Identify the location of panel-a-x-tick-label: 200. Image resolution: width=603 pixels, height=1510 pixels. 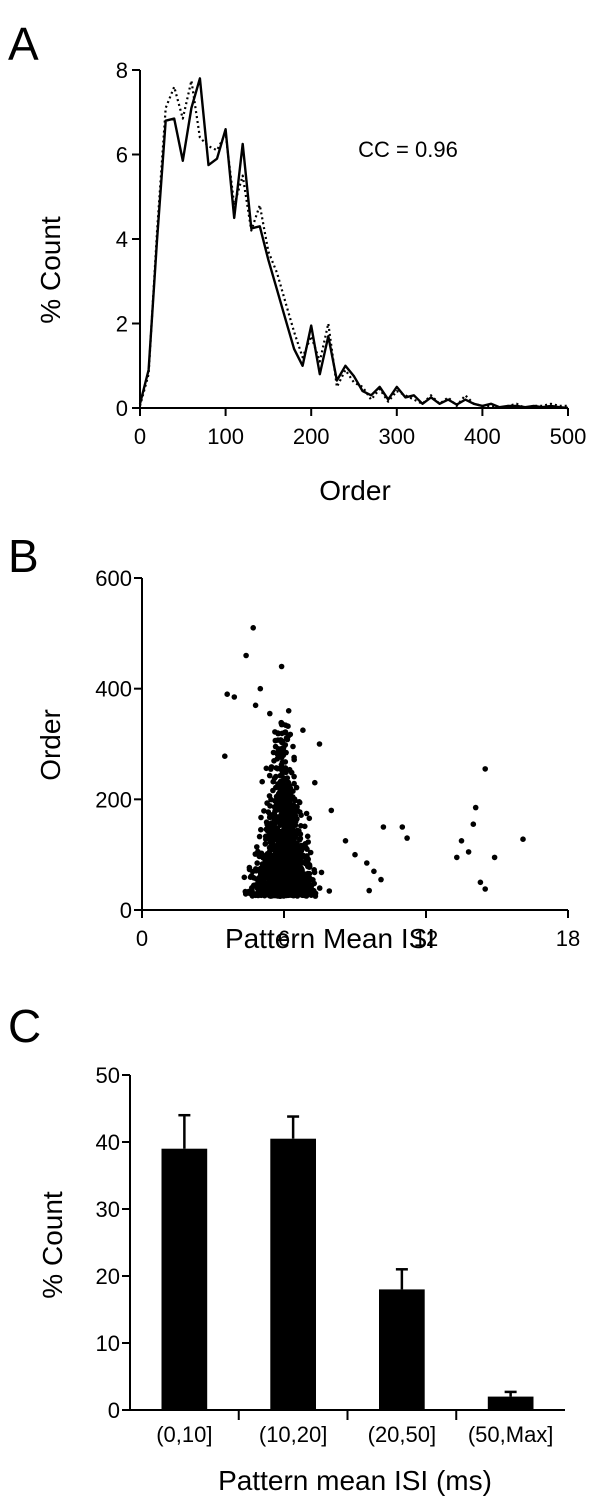
(311, 436).